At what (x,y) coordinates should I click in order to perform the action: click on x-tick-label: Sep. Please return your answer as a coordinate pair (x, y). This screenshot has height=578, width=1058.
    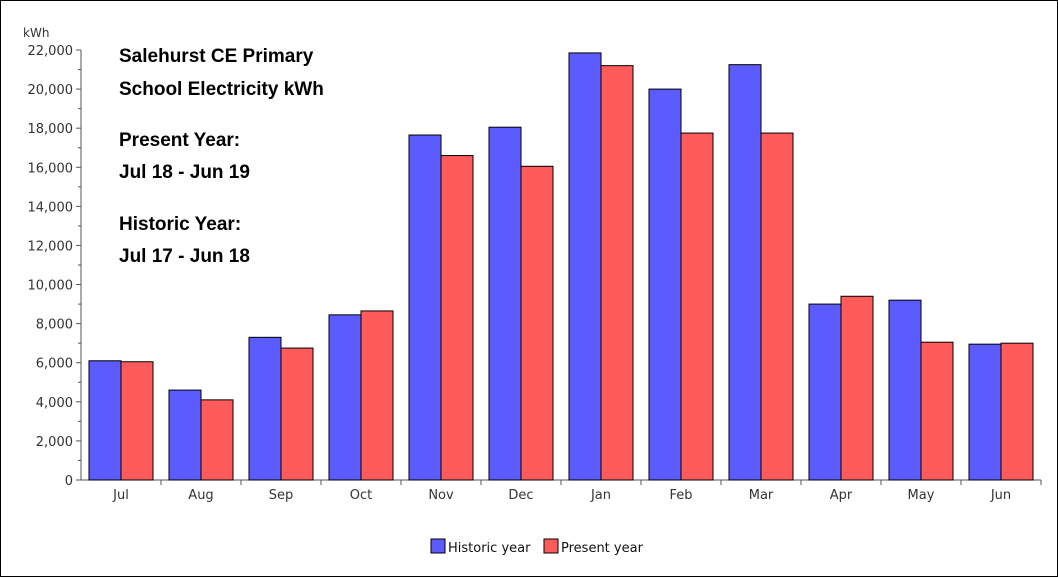
    Looking at the image, I should click on (281, 495).